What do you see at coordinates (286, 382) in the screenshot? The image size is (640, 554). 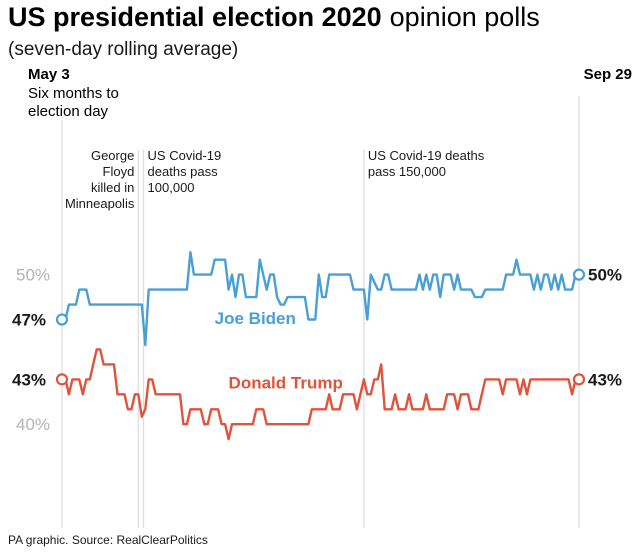 I see `series-name-label: Donald Trump` at bounding box center [286, 382].